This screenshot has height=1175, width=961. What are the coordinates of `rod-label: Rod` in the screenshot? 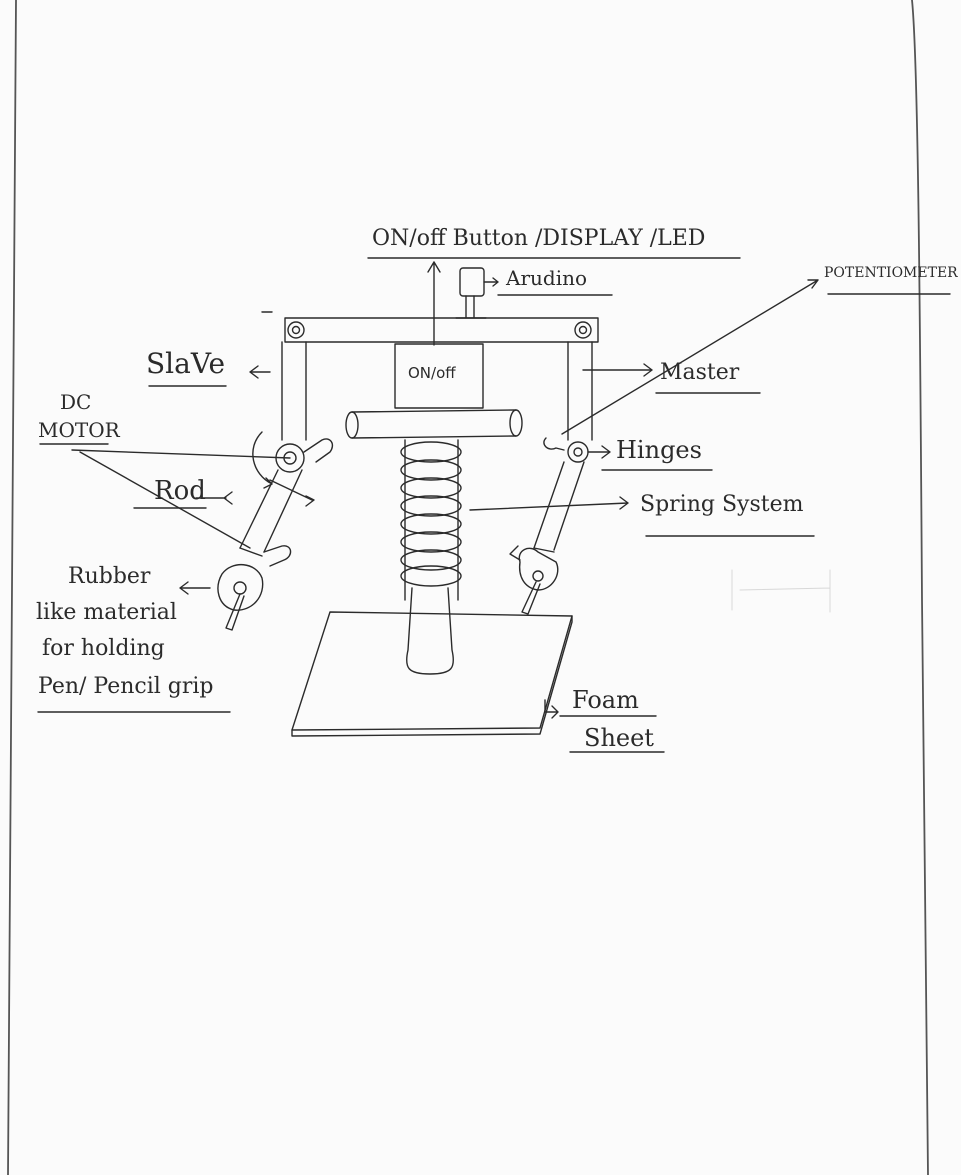 It's located at (180, 491).